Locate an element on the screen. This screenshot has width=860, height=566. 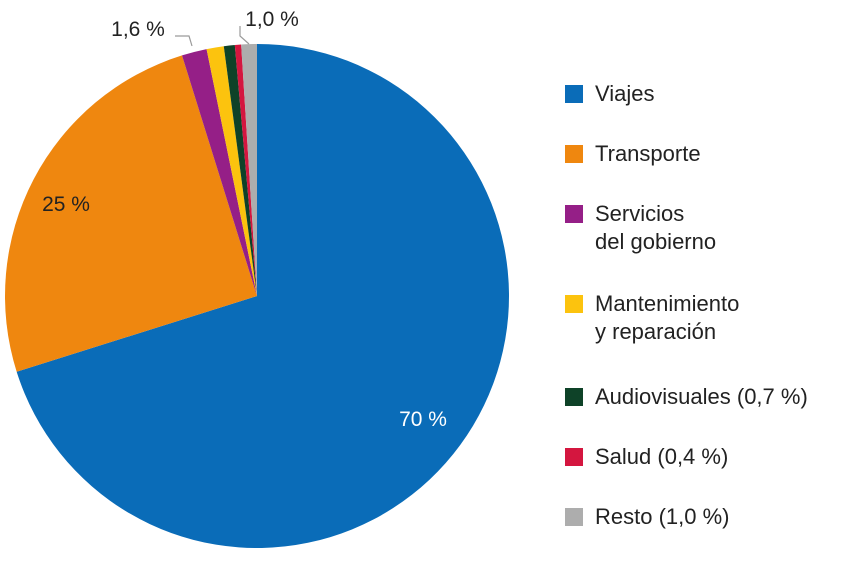
legend-label: Viajes is located at coordinates (625, 93).